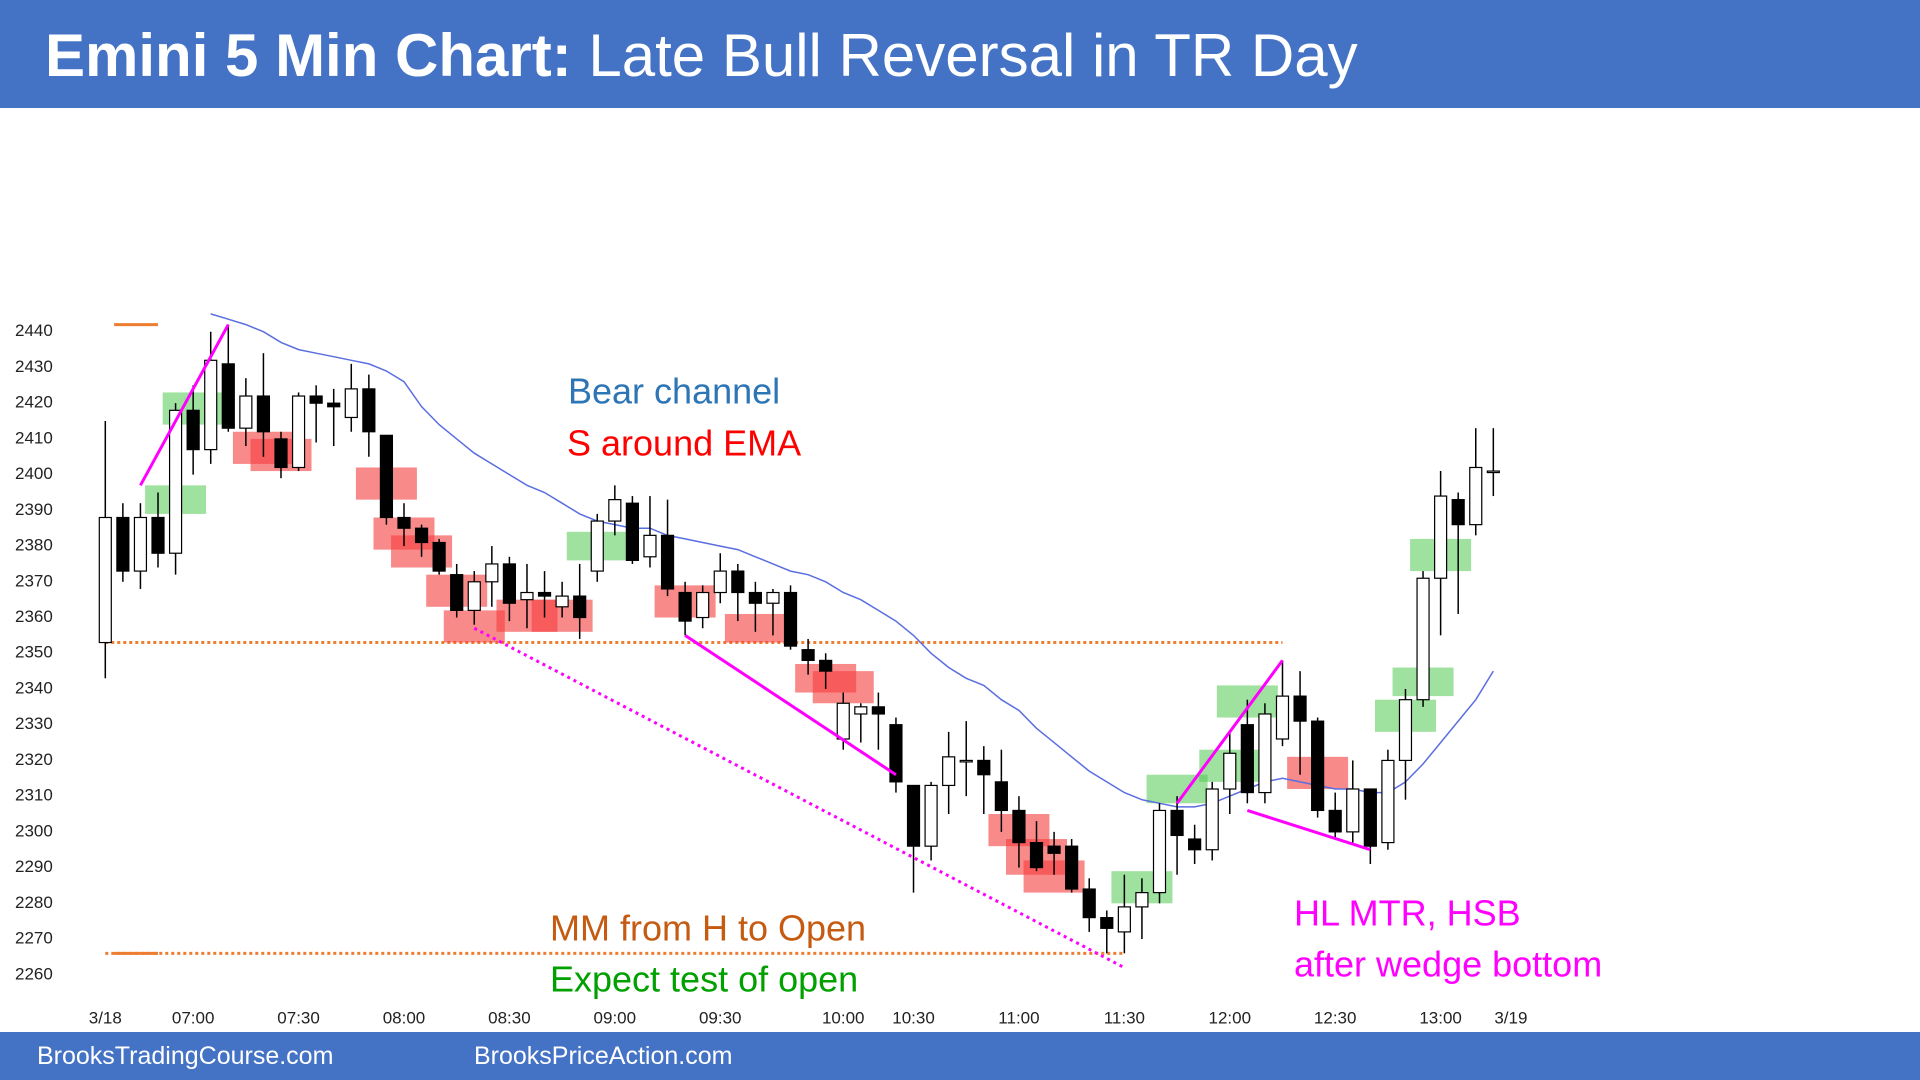  I want to click on y-tick-label: 2440, so click(34, 330).